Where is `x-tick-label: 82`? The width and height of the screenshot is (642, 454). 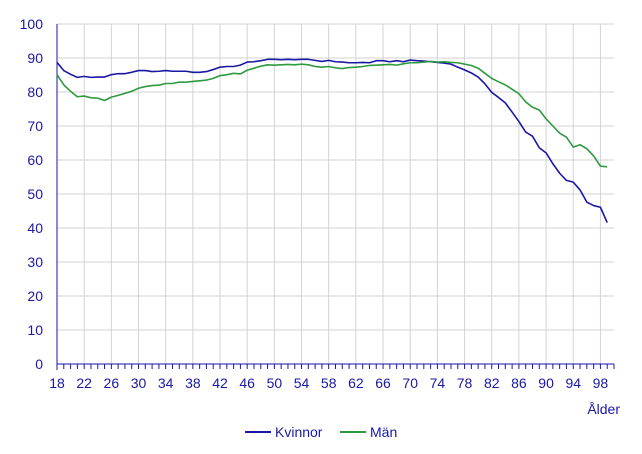
x-tick-label: 82 is located at coordinates (492, 383).